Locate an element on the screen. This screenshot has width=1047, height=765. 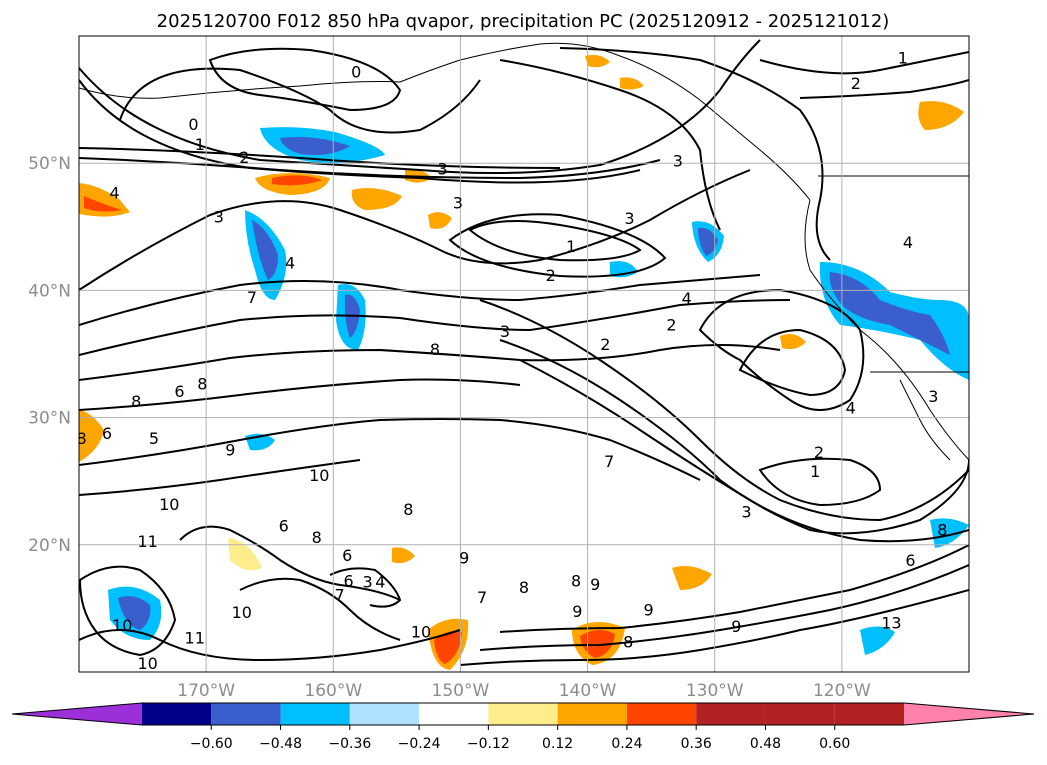
colorbar-tick-label: 0.60 is located at coordinates (834, 744).